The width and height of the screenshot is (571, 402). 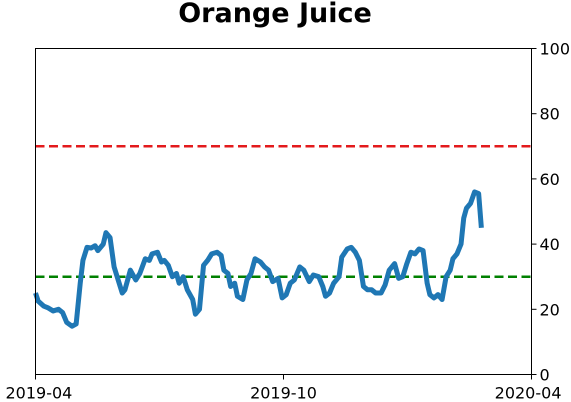 I want to click on y-tick-label-20: 20, so click(x=550, y=309).